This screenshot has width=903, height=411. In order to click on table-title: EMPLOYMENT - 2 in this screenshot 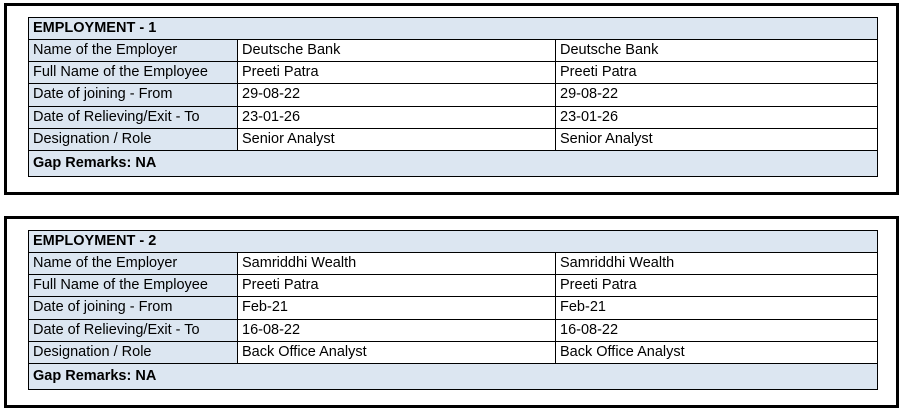, I will do `click(453, 241)`.